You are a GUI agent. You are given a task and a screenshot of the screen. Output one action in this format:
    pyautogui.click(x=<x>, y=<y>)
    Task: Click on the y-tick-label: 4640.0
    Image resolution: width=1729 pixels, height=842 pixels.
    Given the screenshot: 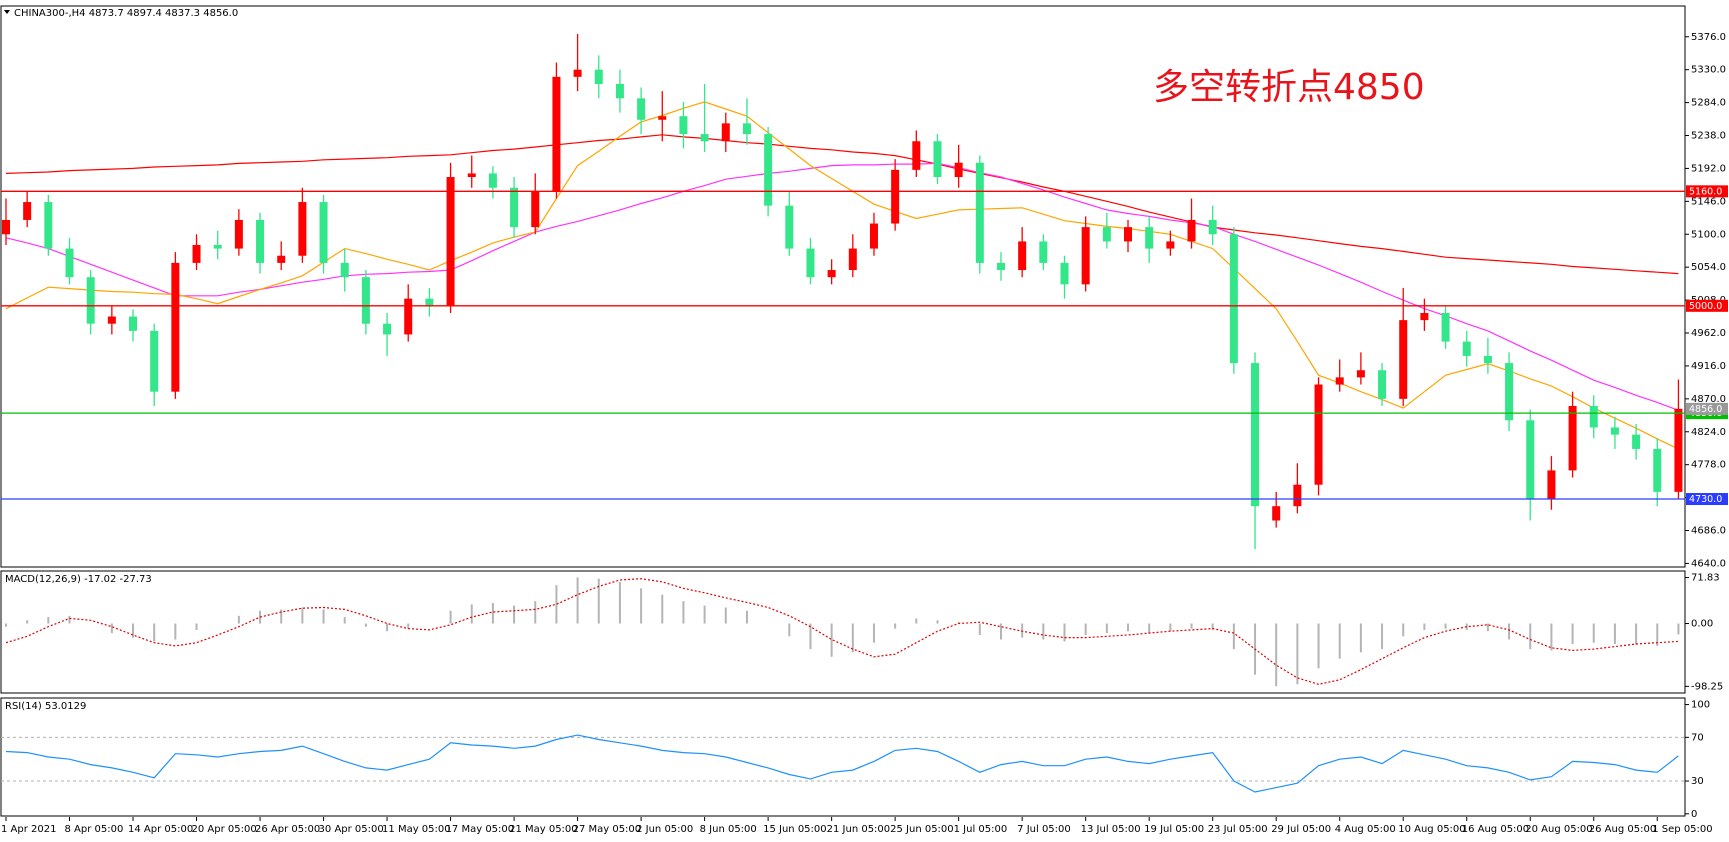 What is the action you would take?
    pyautogui.click(x=1708, y=563)
    